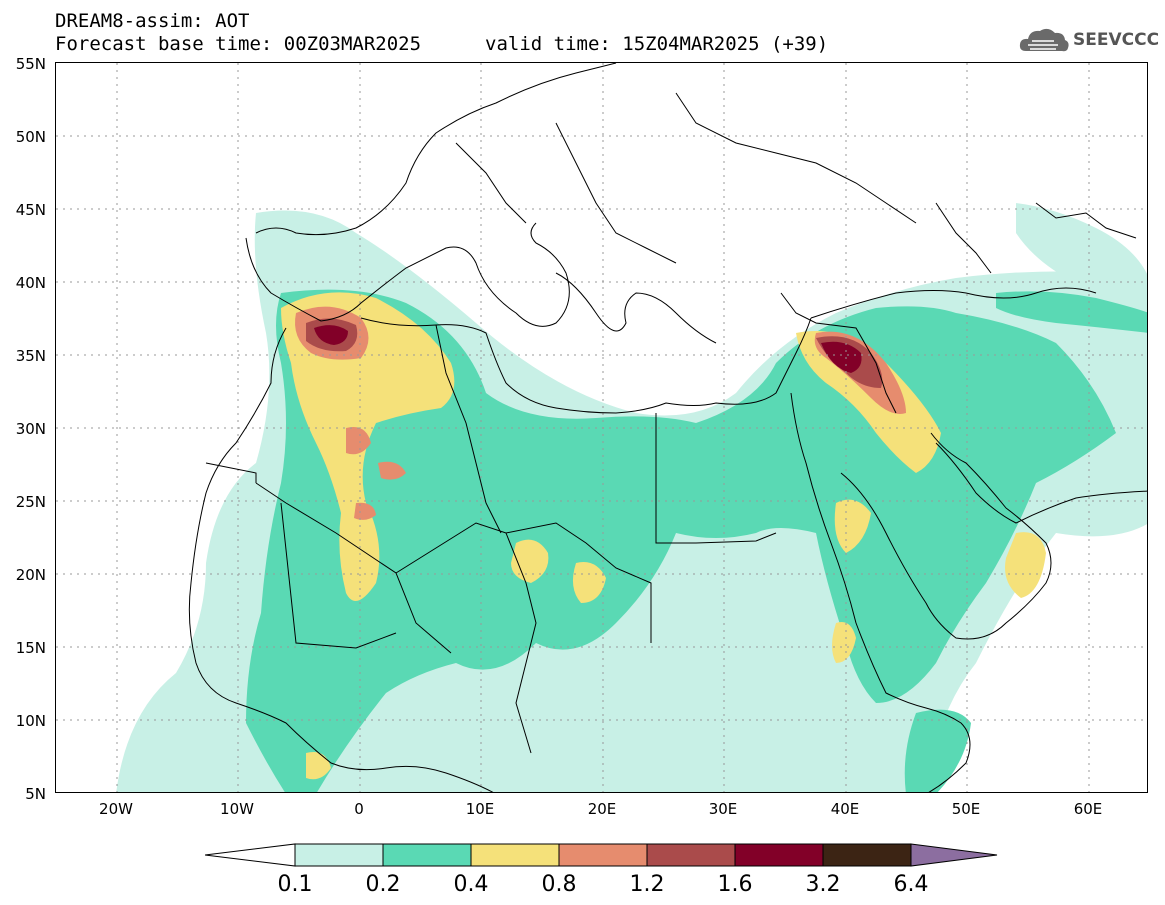 The width and height of the screenshot is (1165, 905). I want to click on y-tick-label: 55N, so click(30, 64).